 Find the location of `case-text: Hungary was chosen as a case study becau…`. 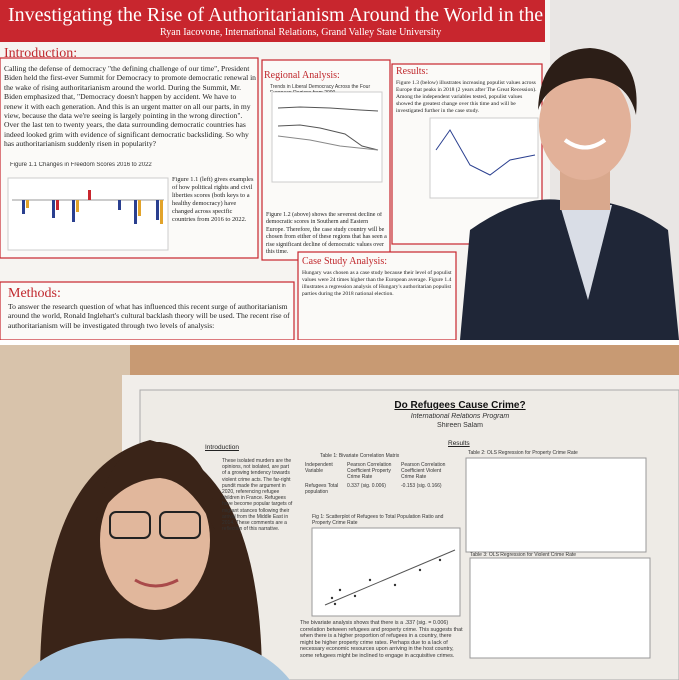

case-text: Hungary was chosen as a case study becau… is located at coordinates (377, 283).